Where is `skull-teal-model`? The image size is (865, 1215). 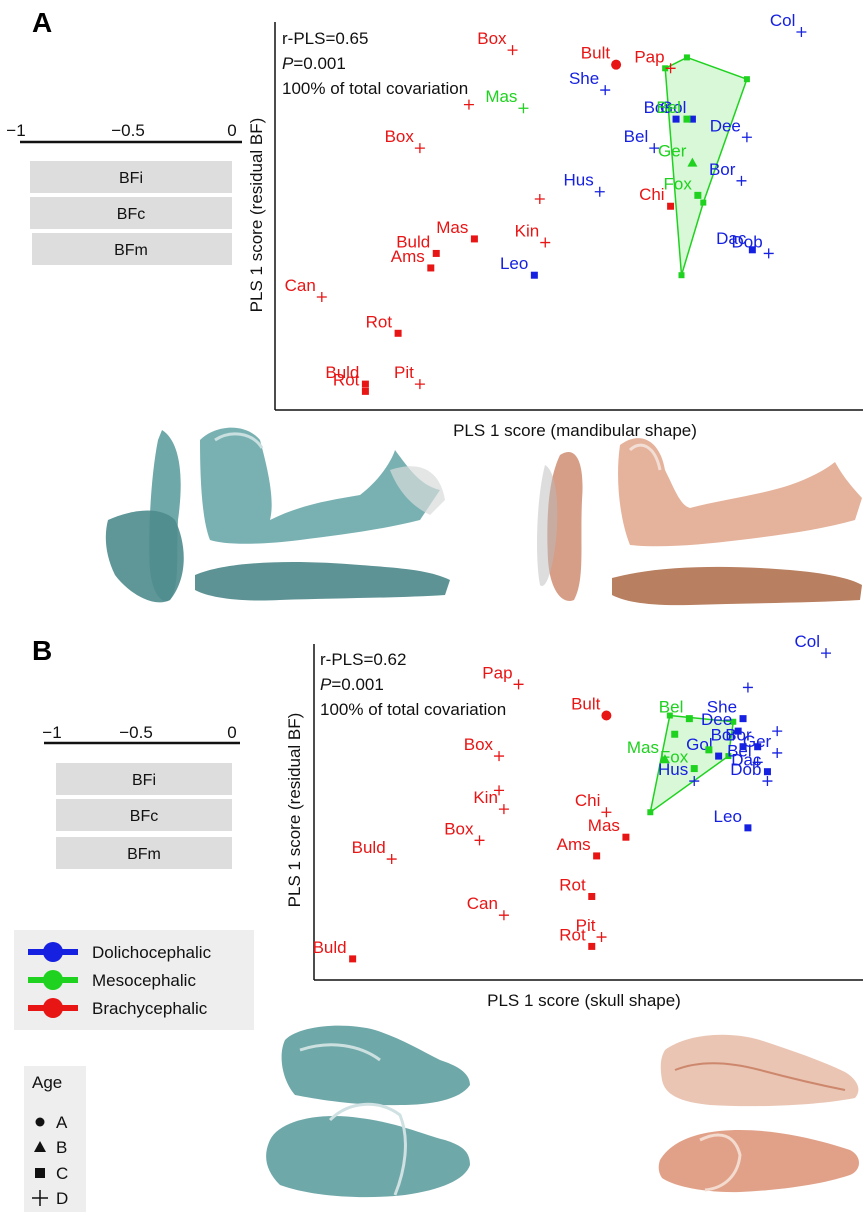 skull-teal-model is located at coordinates (368, 1111).